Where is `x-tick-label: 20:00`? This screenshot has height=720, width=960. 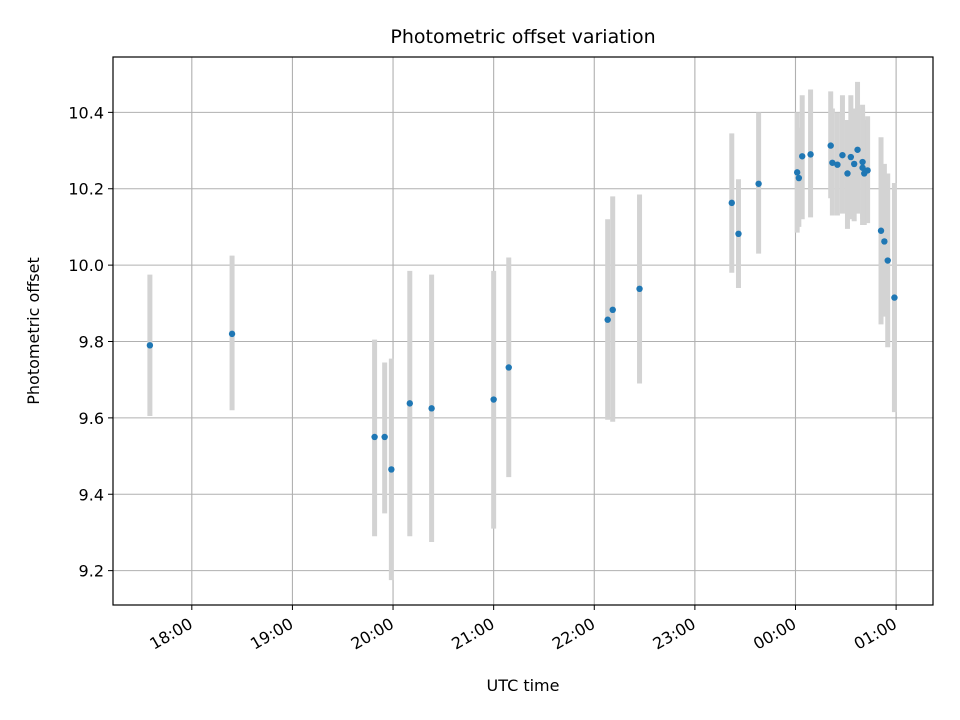 x-tick-label: 20:00 is located at coordinates (372, 634).